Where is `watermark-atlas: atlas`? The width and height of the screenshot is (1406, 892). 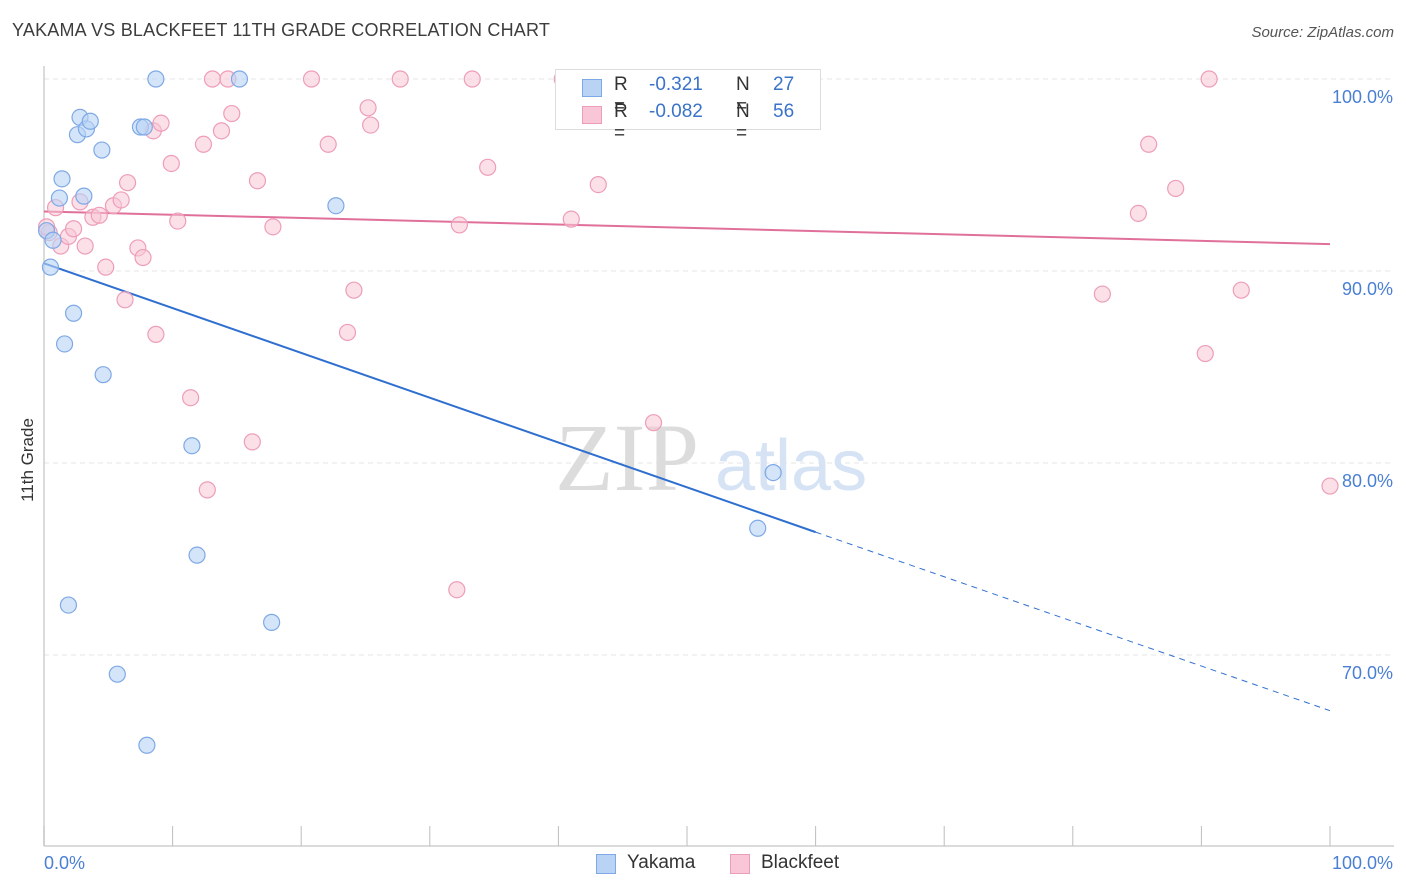 watermark-atlas: atlas is located at coordinates (791, 466).